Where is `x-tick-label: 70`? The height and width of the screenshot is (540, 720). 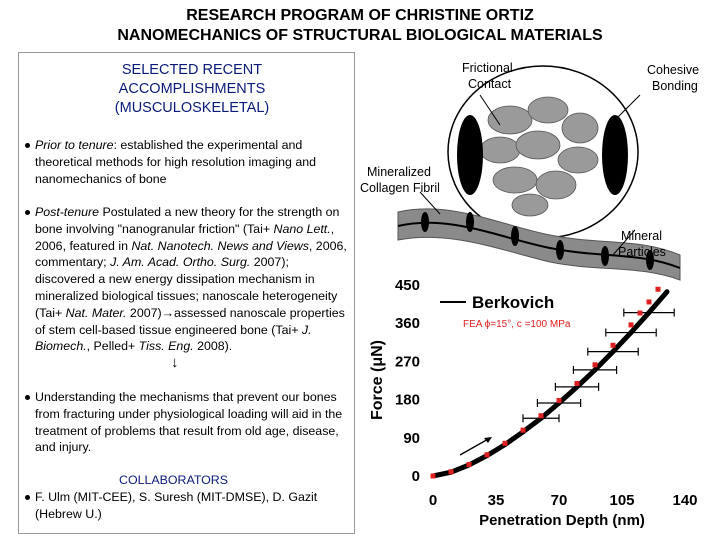 x-tick-label: 70 is located at coordinates (559, 500).